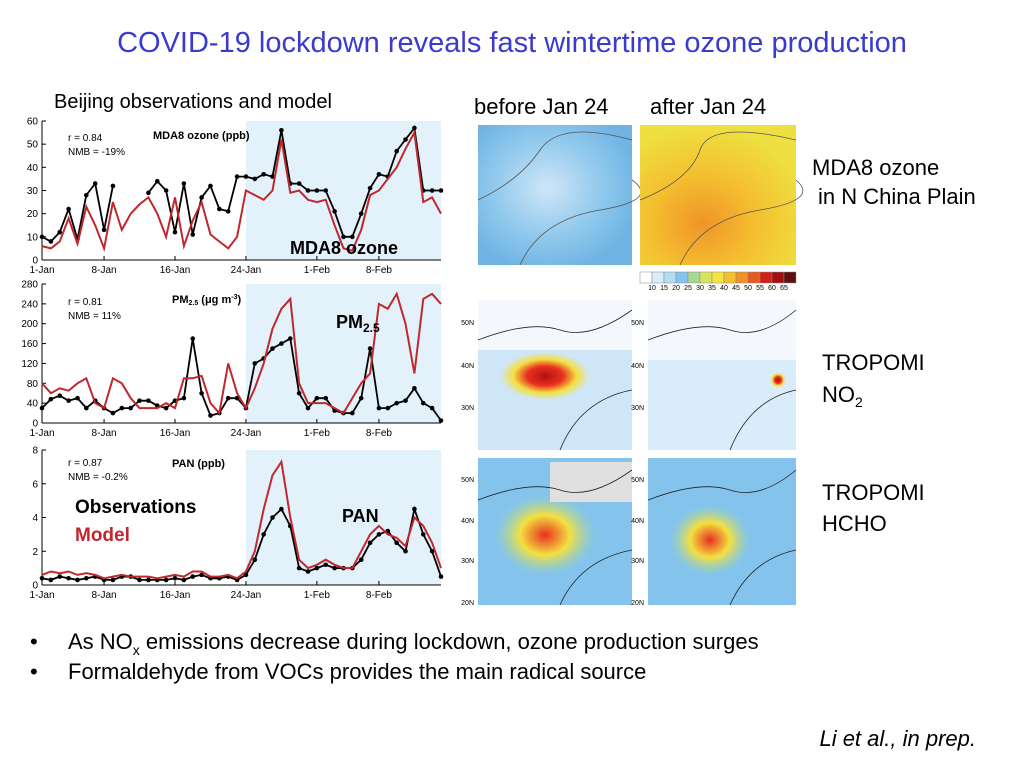 The height and width of the screenshot is (768, 1024). I want to click on colorbar-label: 60, so click(772, 288).